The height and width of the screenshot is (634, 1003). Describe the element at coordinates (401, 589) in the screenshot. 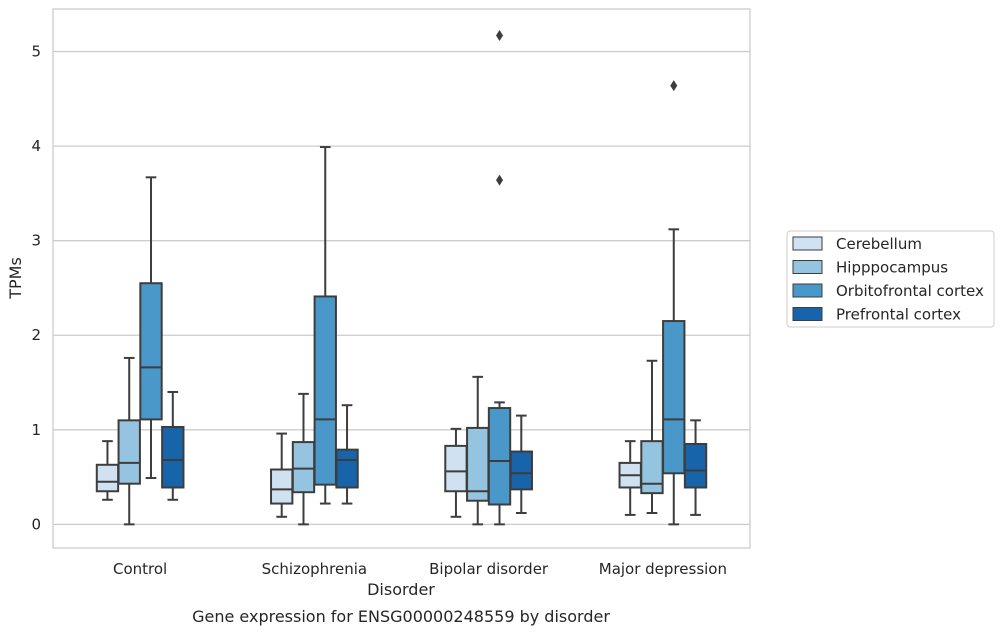

I see `x-axis-label: Disorder` at that location.